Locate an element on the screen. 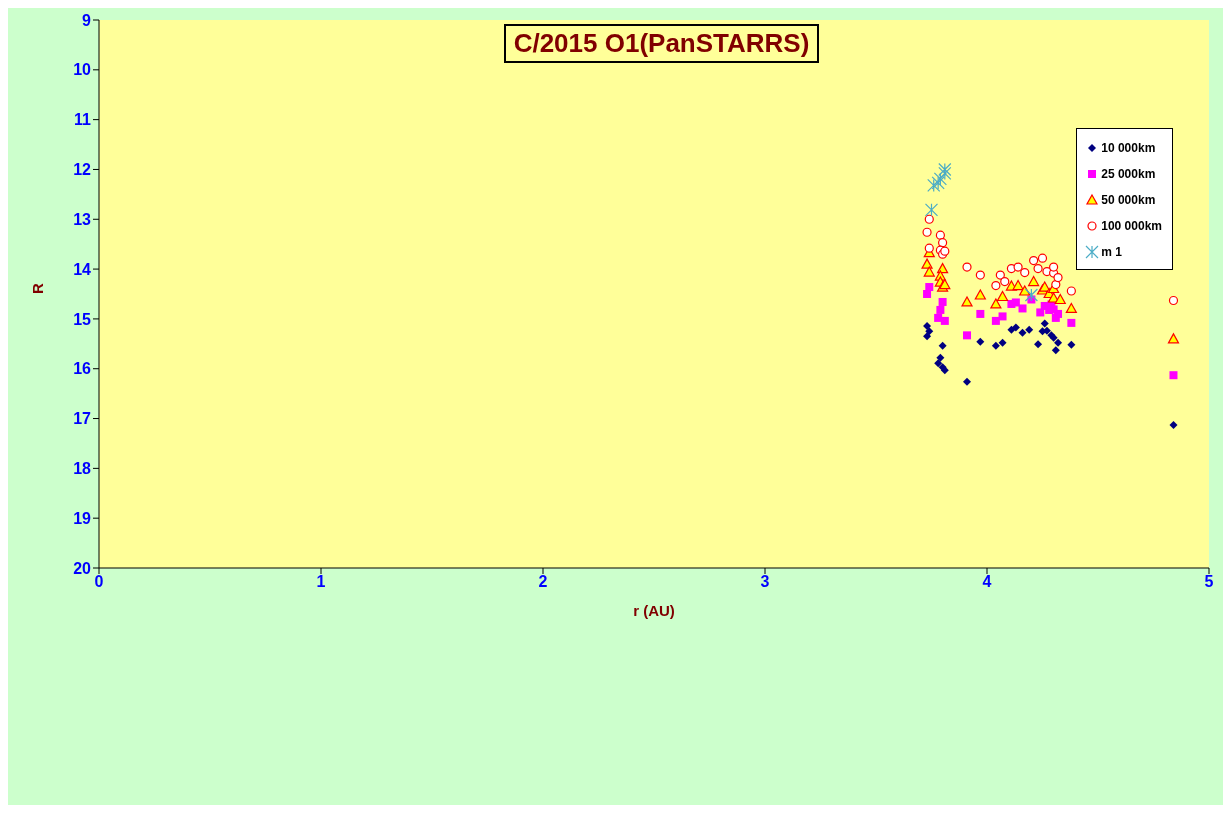 The image size is (1231, 813). y-tick-label: 15 is located at coordinates (82, 319).